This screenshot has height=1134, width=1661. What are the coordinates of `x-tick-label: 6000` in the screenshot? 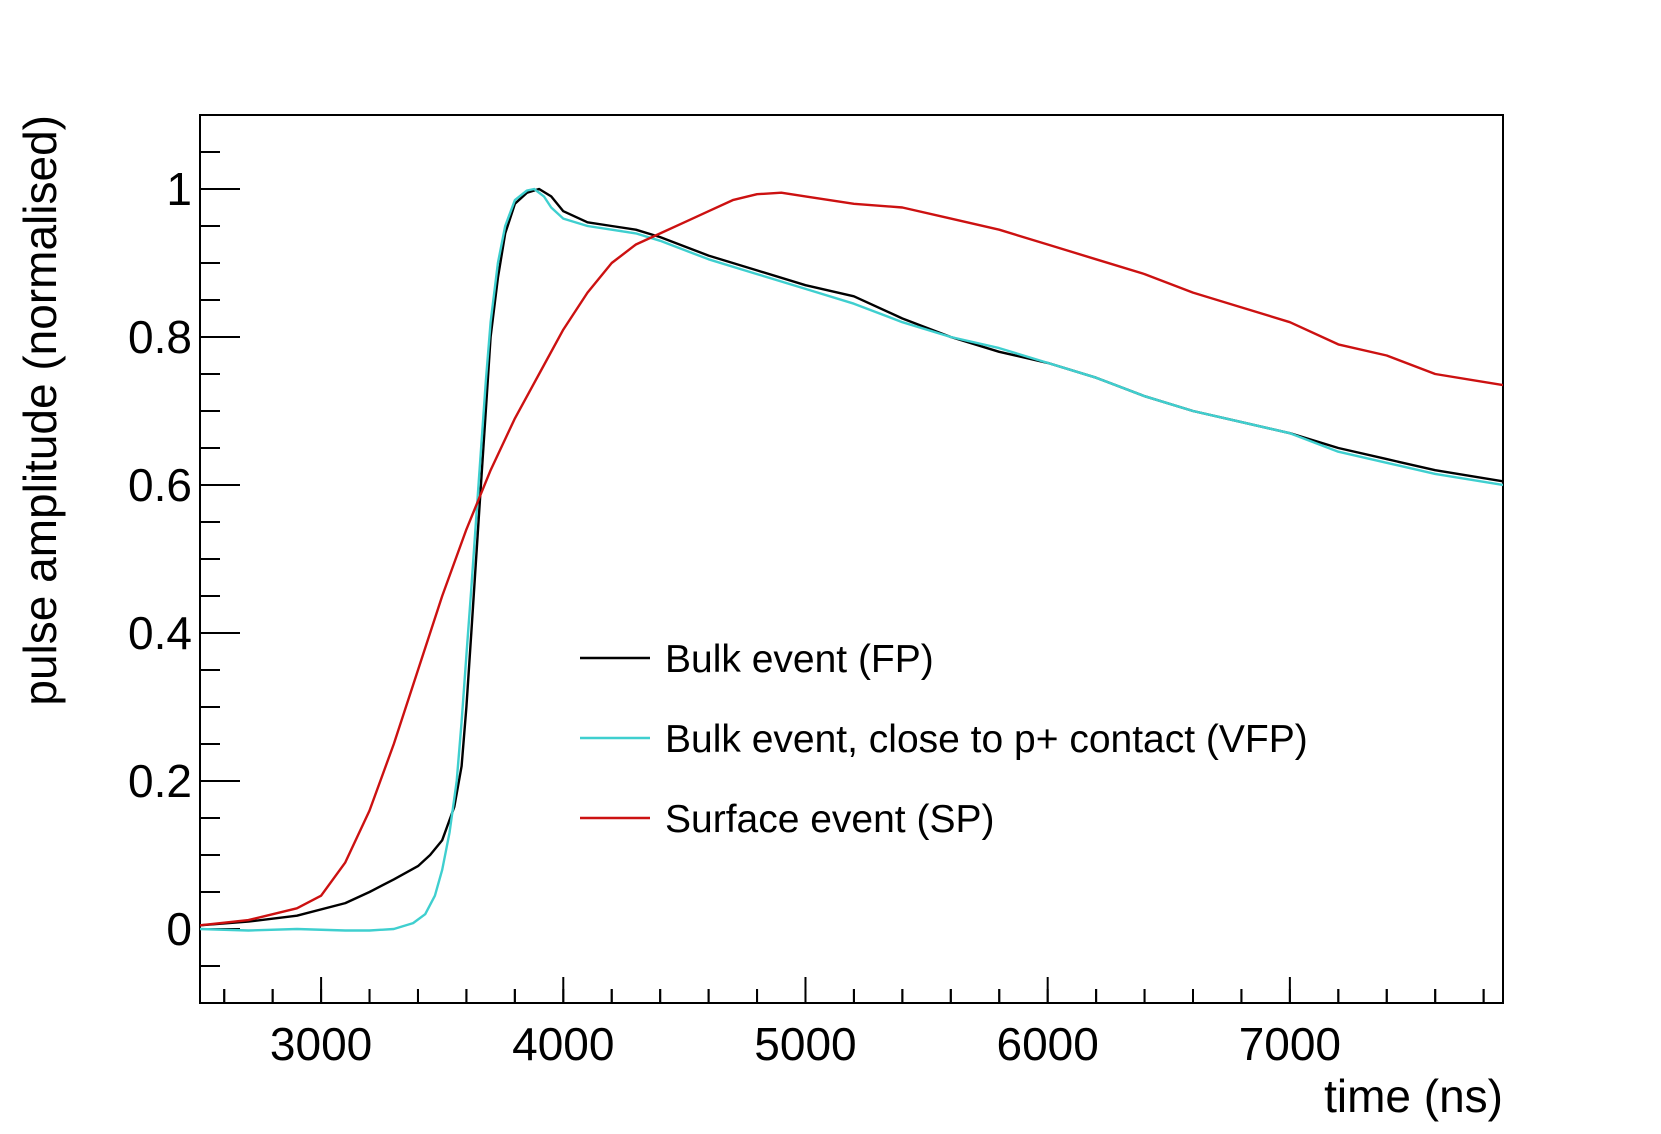 It's located at (1048, 1044).